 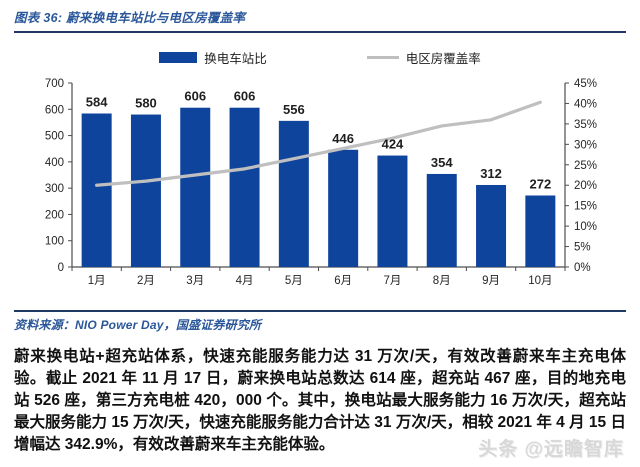 What do you see at coordinates (320, 311) in the screenshot?
I see `source-rule` at bounding box center [320, 311].